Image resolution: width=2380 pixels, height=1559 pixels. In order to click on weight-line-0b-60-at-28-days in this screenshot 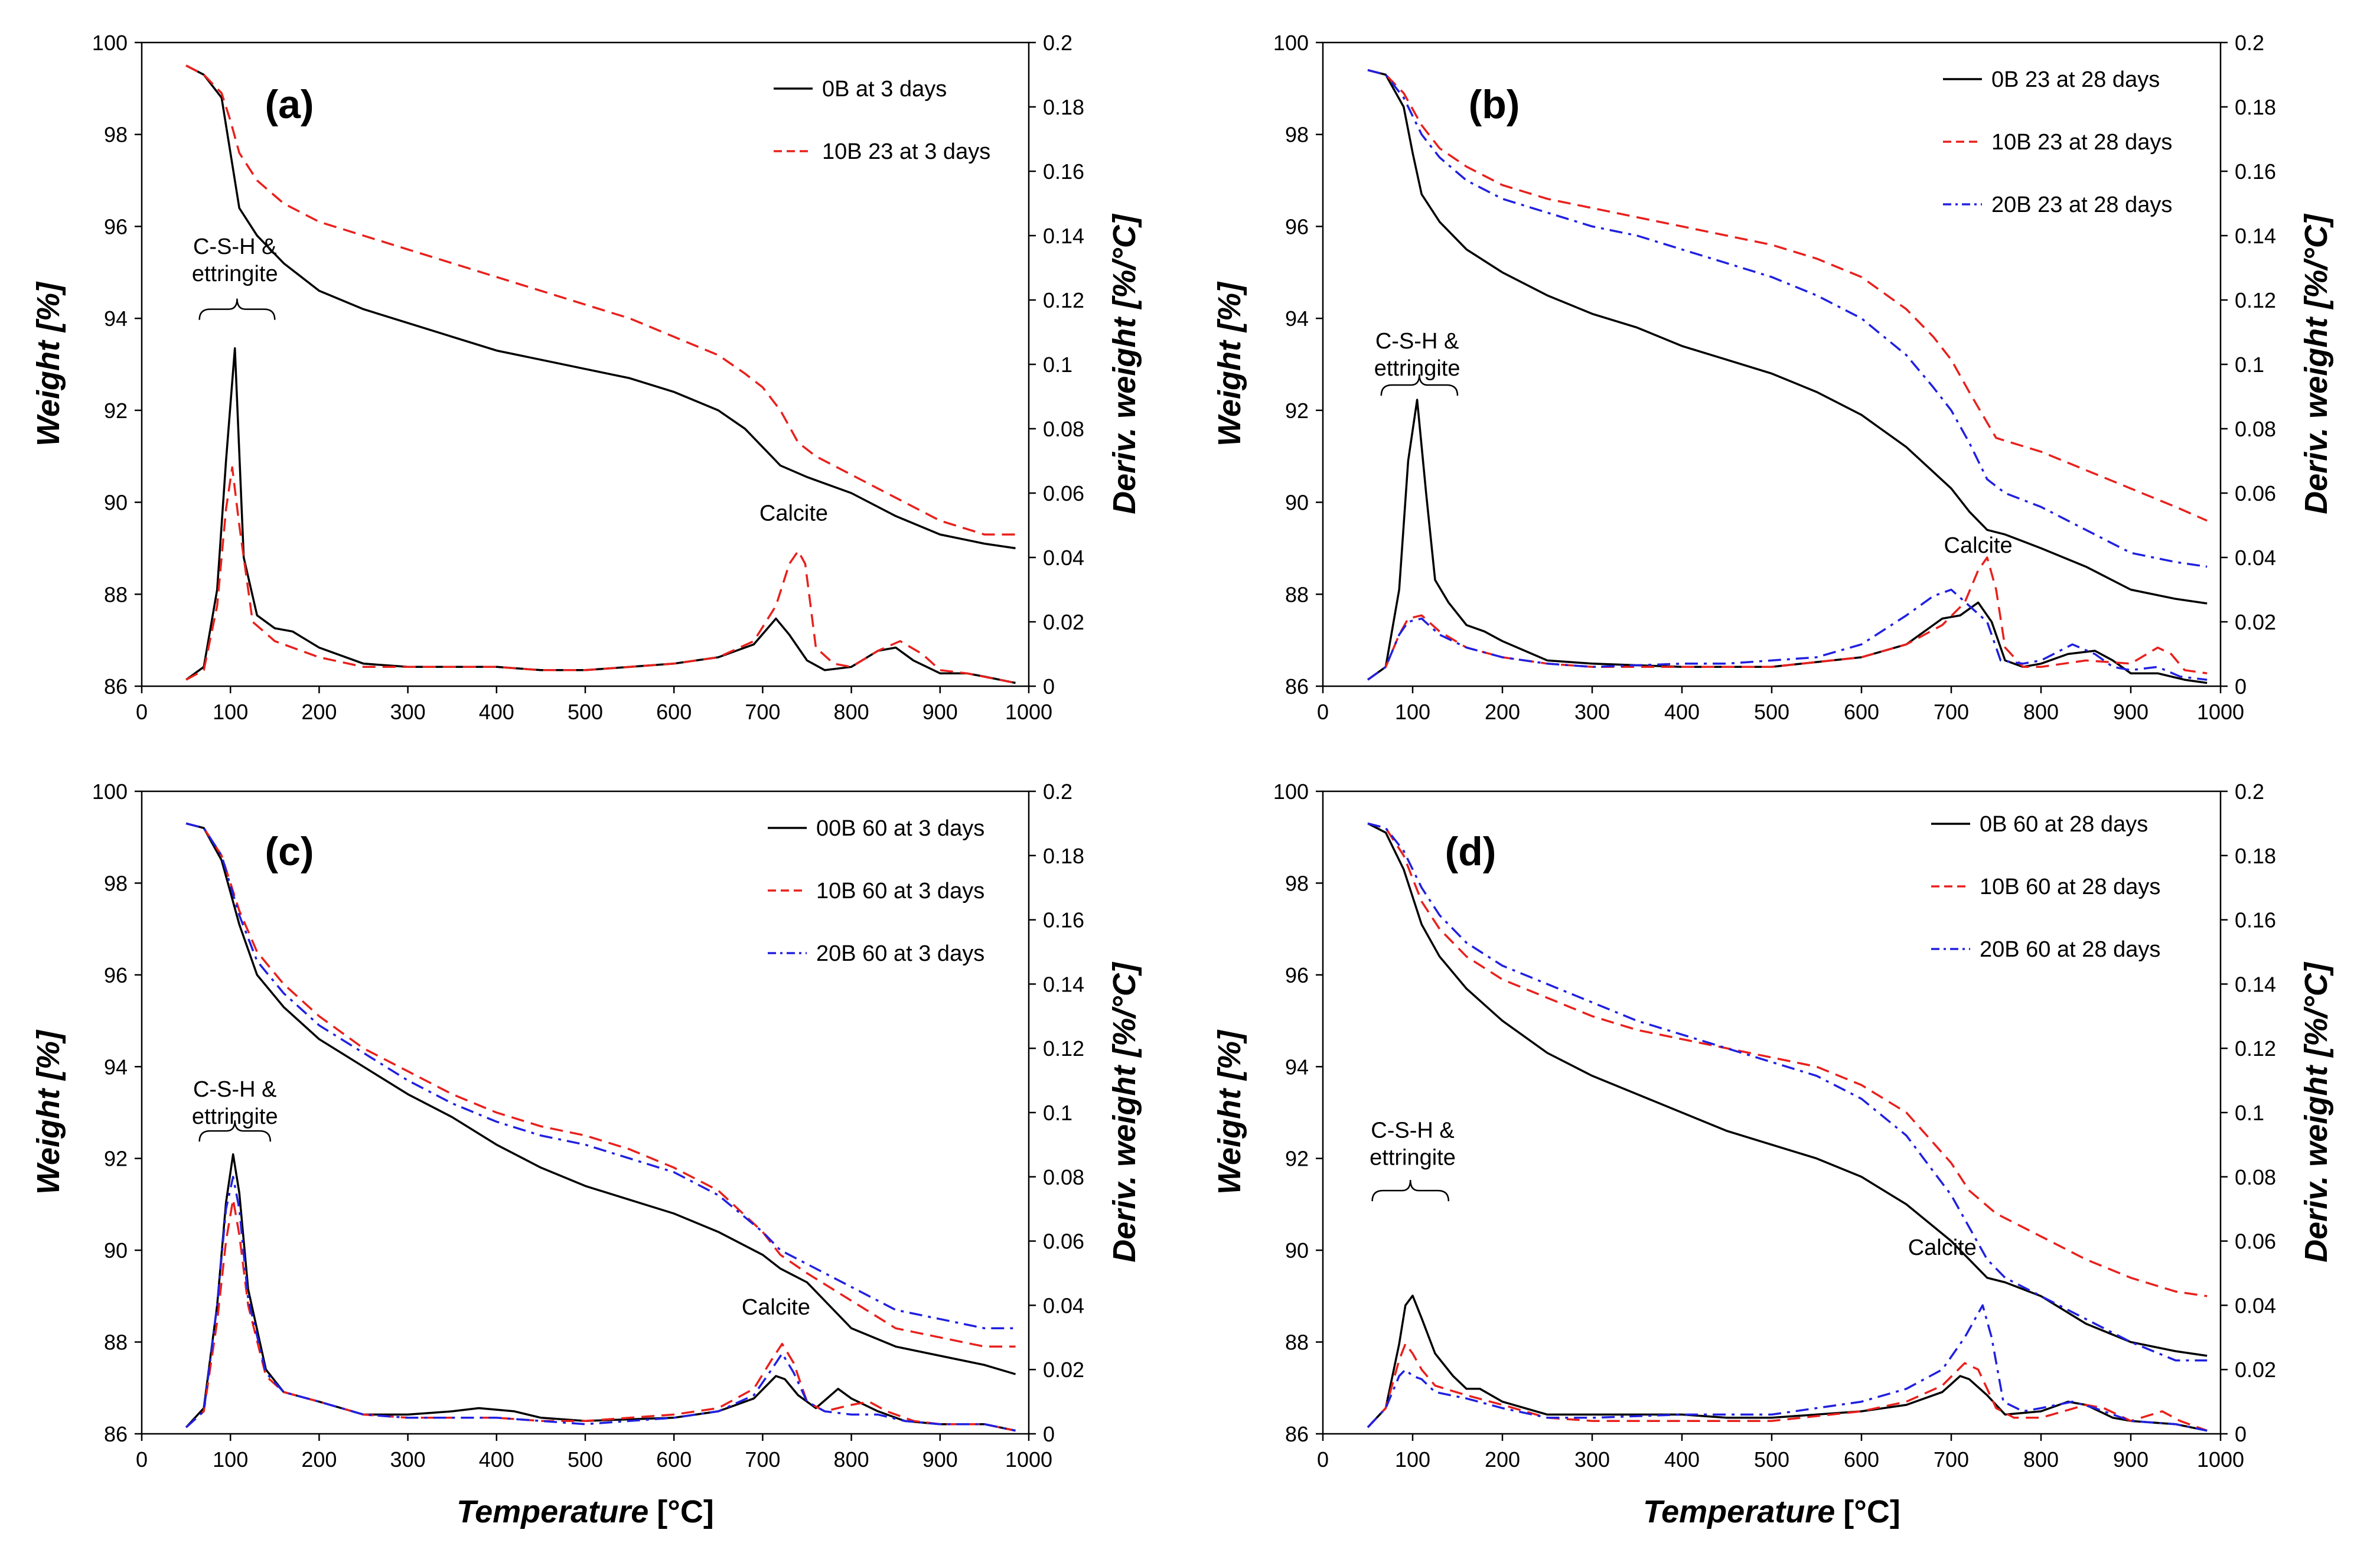, I will do `click(1787, 1089)`.